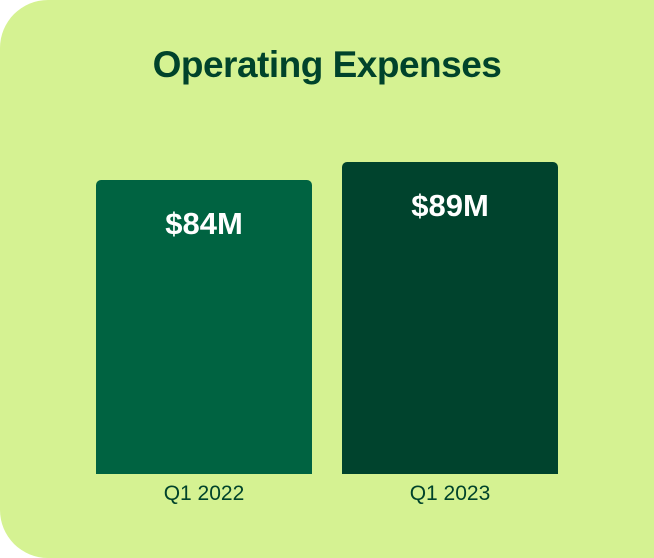  What do you see at coordinates (327, 64) in the screenshot?
I see `chart-title: Operating Expenses` at bounding box center [327, 64].